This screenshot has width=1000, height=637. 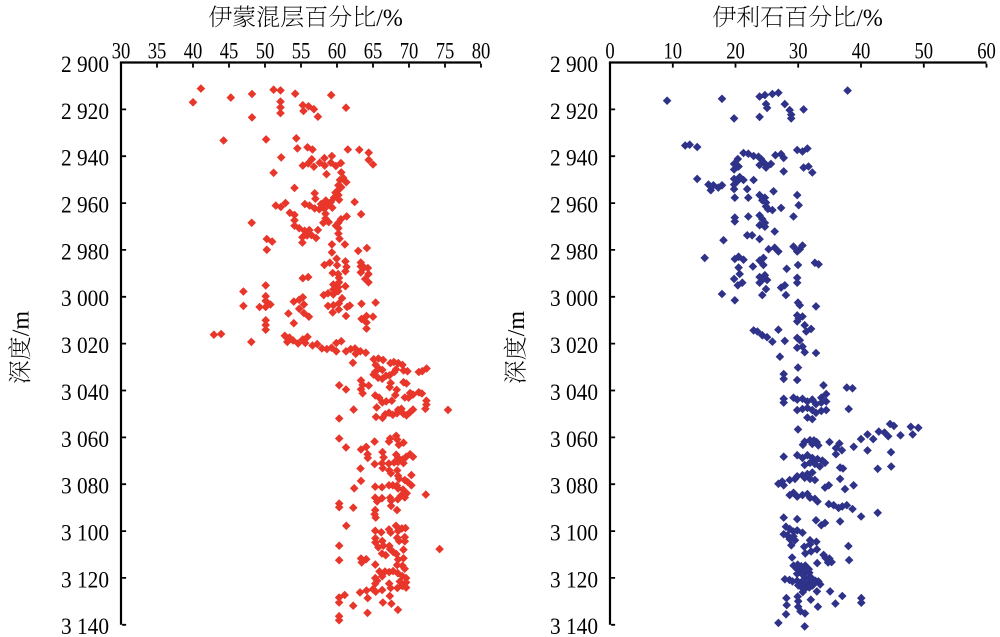 I want to click on svg-text: 35, so click(x=157, y=50).